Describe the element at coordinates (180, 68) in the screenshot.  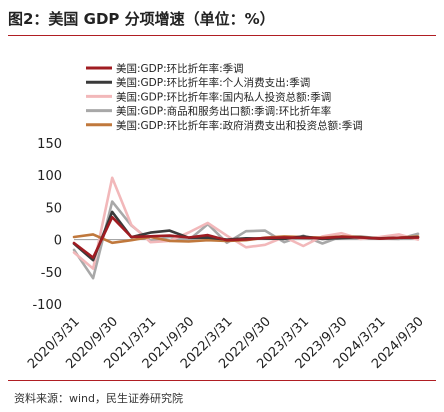
I see `legend-entry: 美国:GDP:环比折年率:季调` at that location.